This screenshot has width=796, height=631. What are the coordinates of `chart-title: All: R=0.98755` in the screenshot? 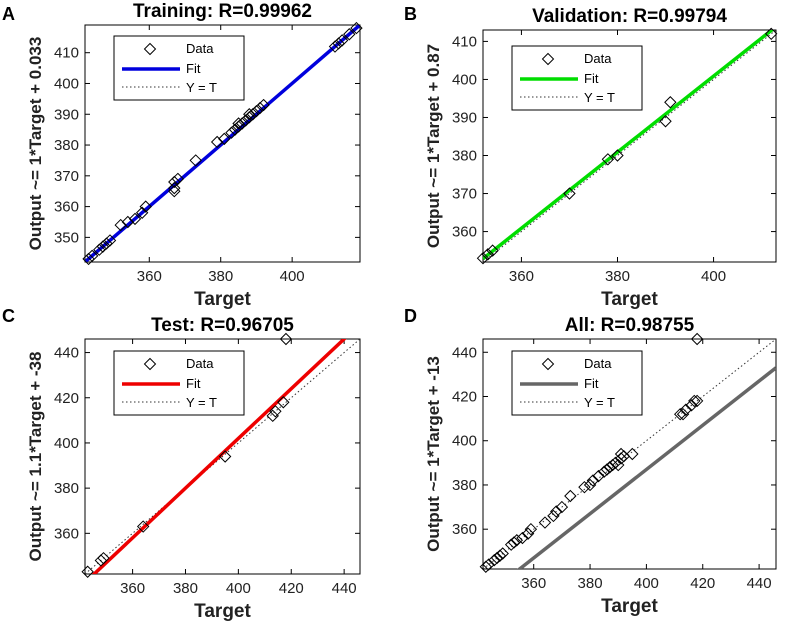 It's located at (630, 325).